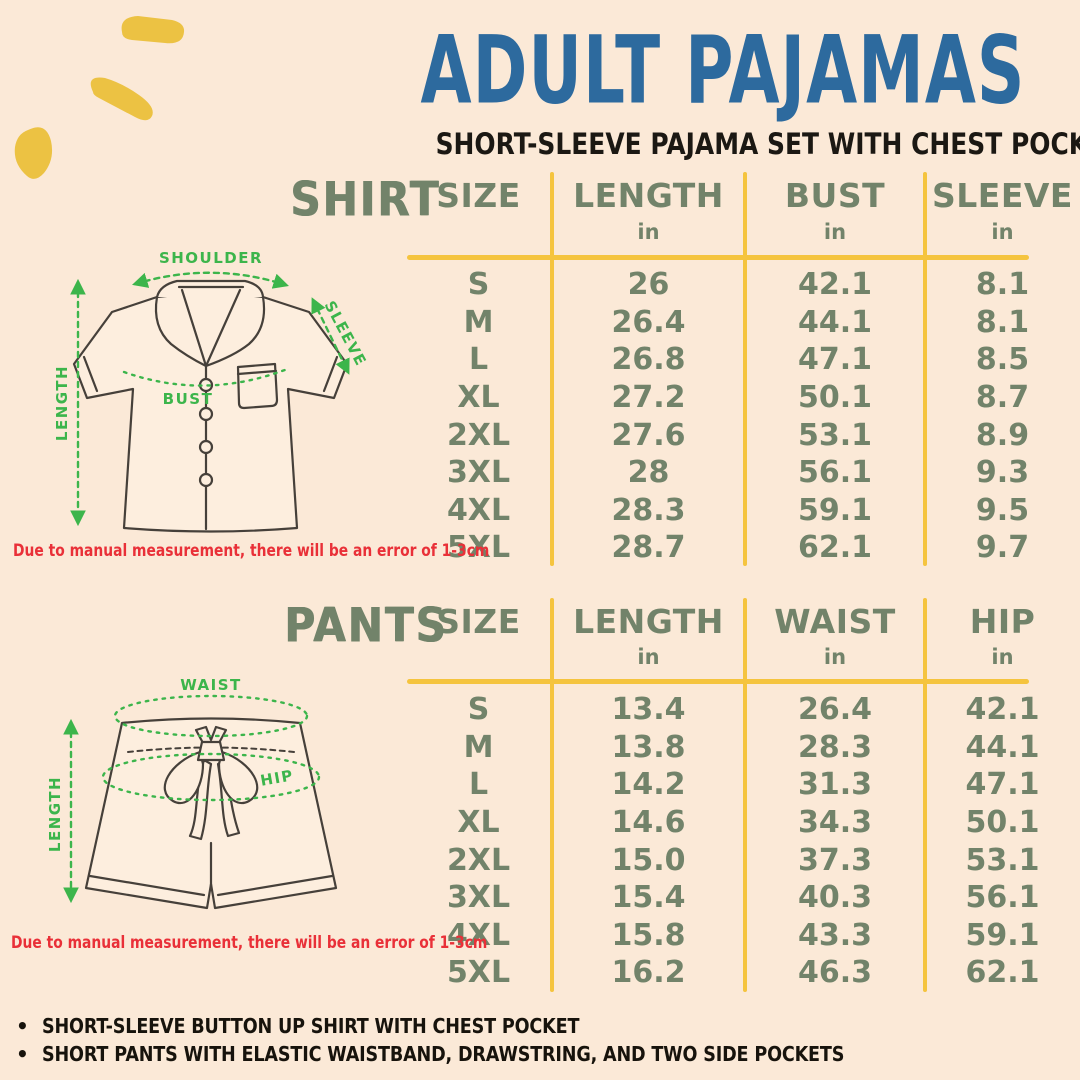 Image resolution: width=1080 pixels, height=1080 pixels. Describe the element at coordinates (478, 285) in the screenshot. I see `size-cell: S` at that location.